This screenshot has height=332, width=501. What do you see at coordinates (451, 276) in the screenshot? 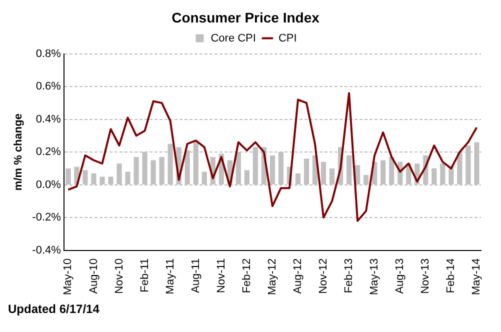
I see `x-tick-label: Feb-14` at bounding box center [451, 276].